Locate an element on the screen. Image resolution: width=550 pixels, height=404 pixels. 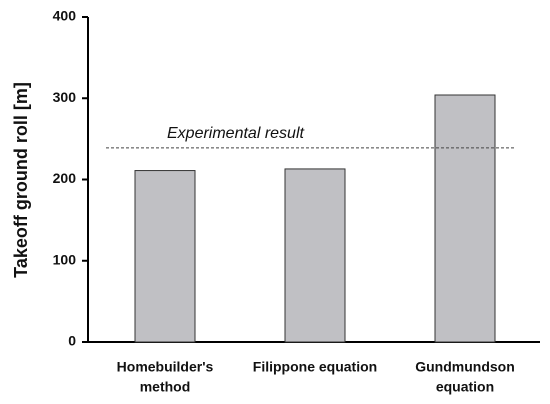
x-tick-label: Gundmundson is located at coordinates (465, 367).